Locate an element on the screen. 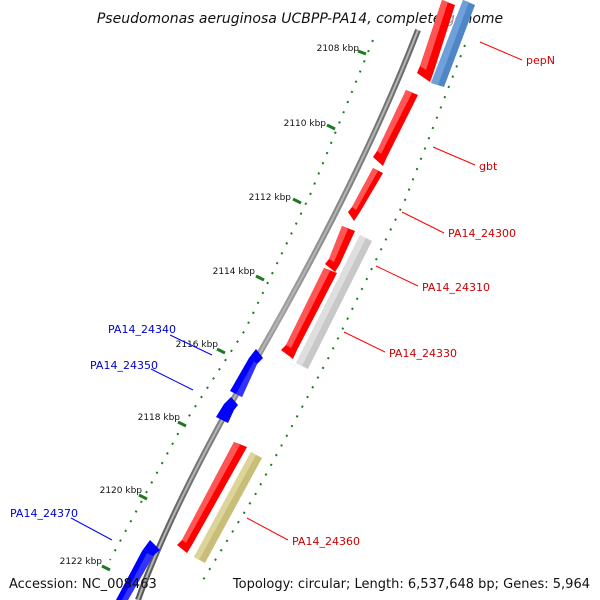  svg-text: 2116 kbp is located at coordinates (197, 345).